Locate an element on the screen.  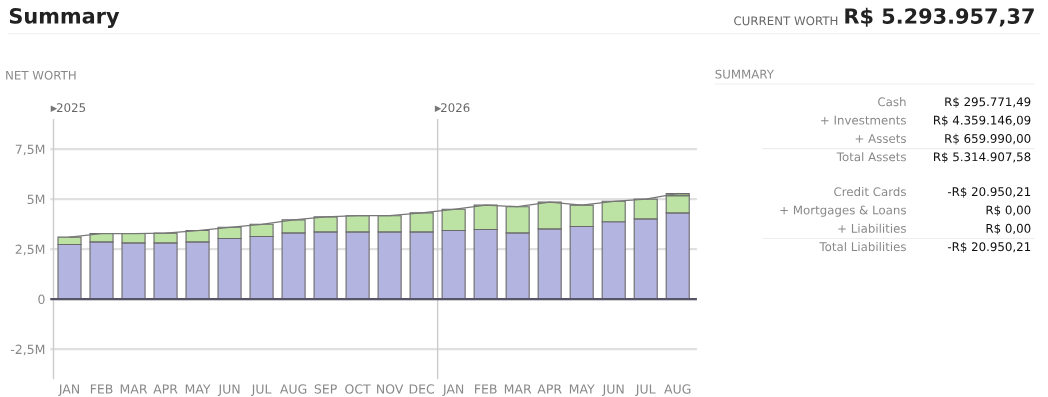
text: + Liabilities is located at coordinates (872, 228).